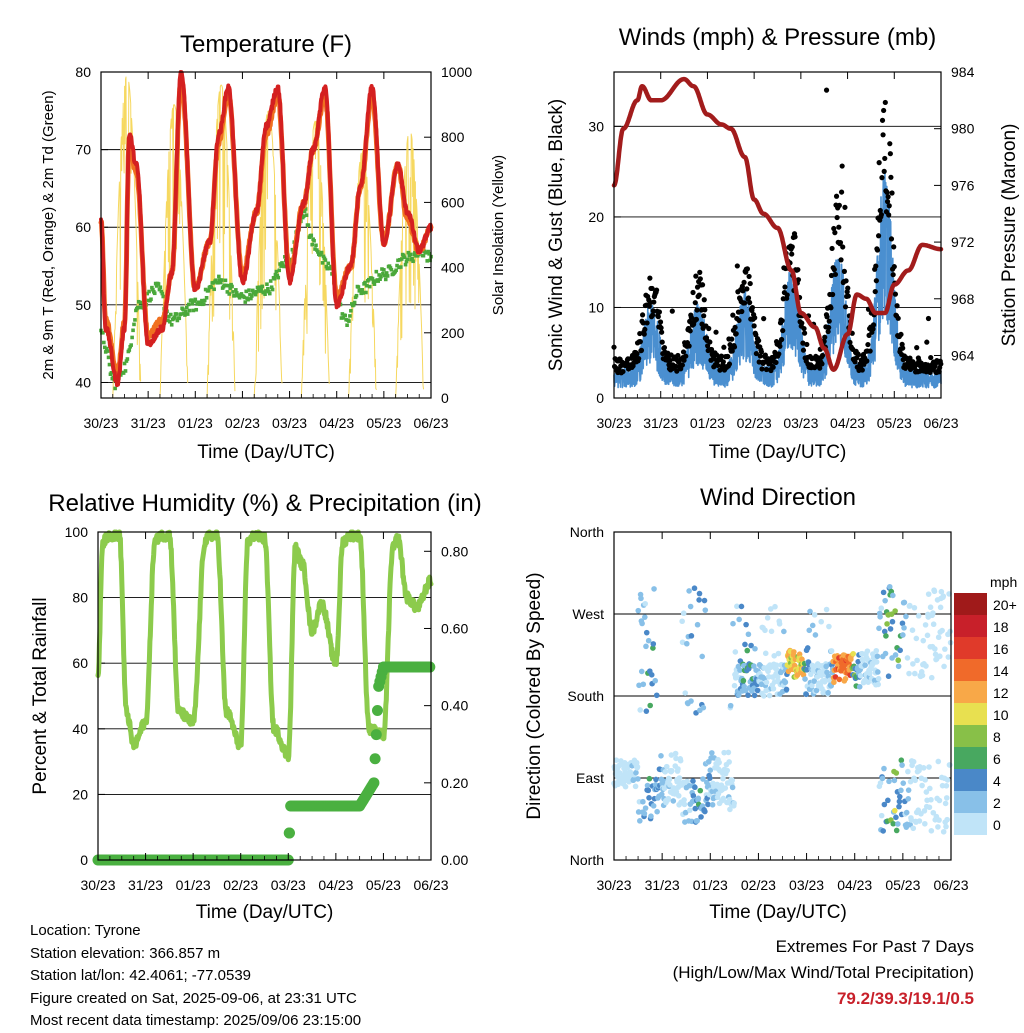 This screenshot has height=1033, width=1024. Describe the element at coordinates (430, 423) in the screenshot. I see `temp-x-tick-label: 06/23` at that location.